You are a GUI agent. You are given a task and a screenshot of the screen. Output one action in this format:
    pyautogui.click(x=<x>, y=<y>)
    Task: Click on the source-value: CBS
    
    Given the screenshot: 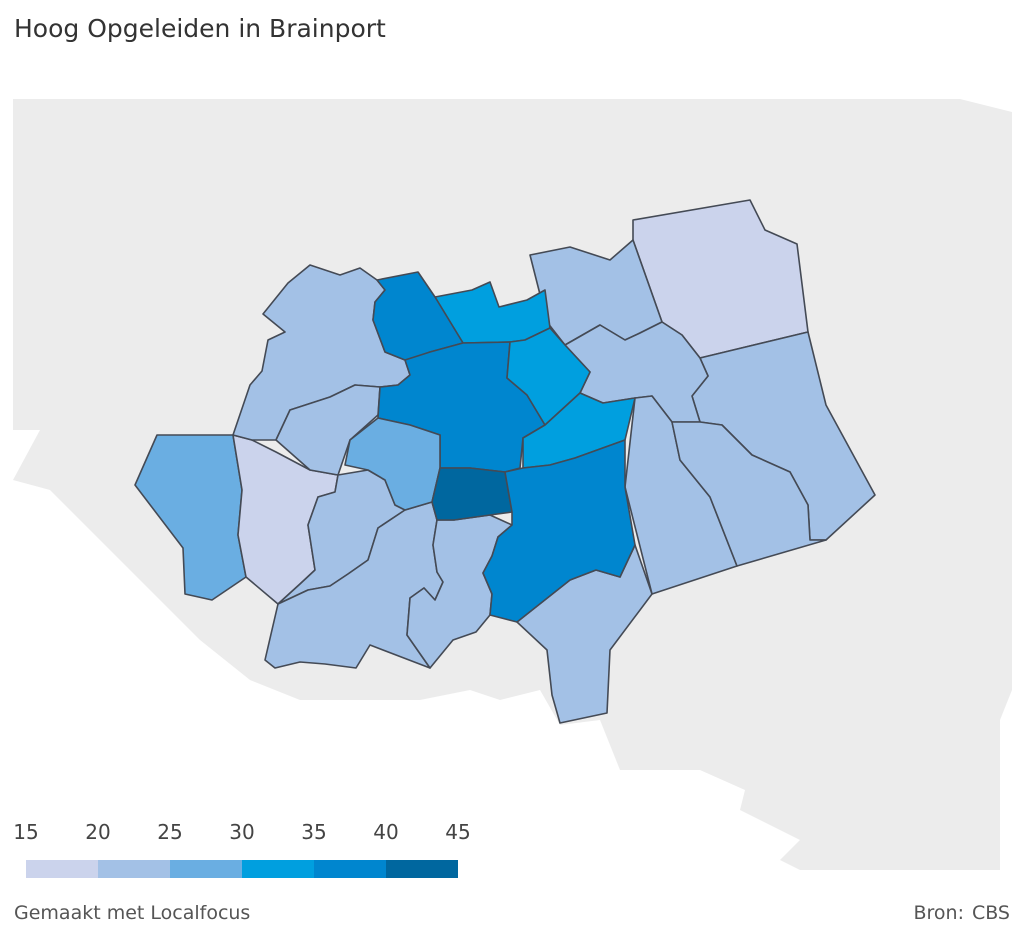 What is the action you would take?
    pyautogui.click(x=990, y=913)
    